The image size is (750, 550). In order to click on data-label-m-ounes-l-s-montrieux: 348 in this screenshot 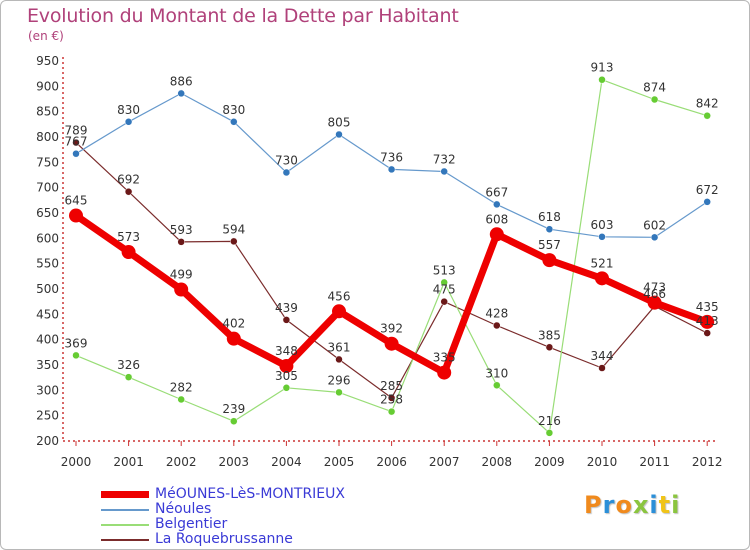, I will do `click(286, 351)`.